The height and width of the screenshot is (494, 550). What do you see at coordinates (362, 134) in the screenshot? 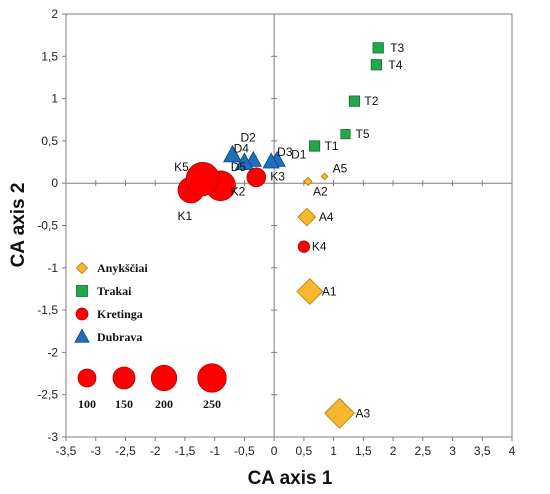
I see `point-label-T5: T5` at bounding box center [362, 134].